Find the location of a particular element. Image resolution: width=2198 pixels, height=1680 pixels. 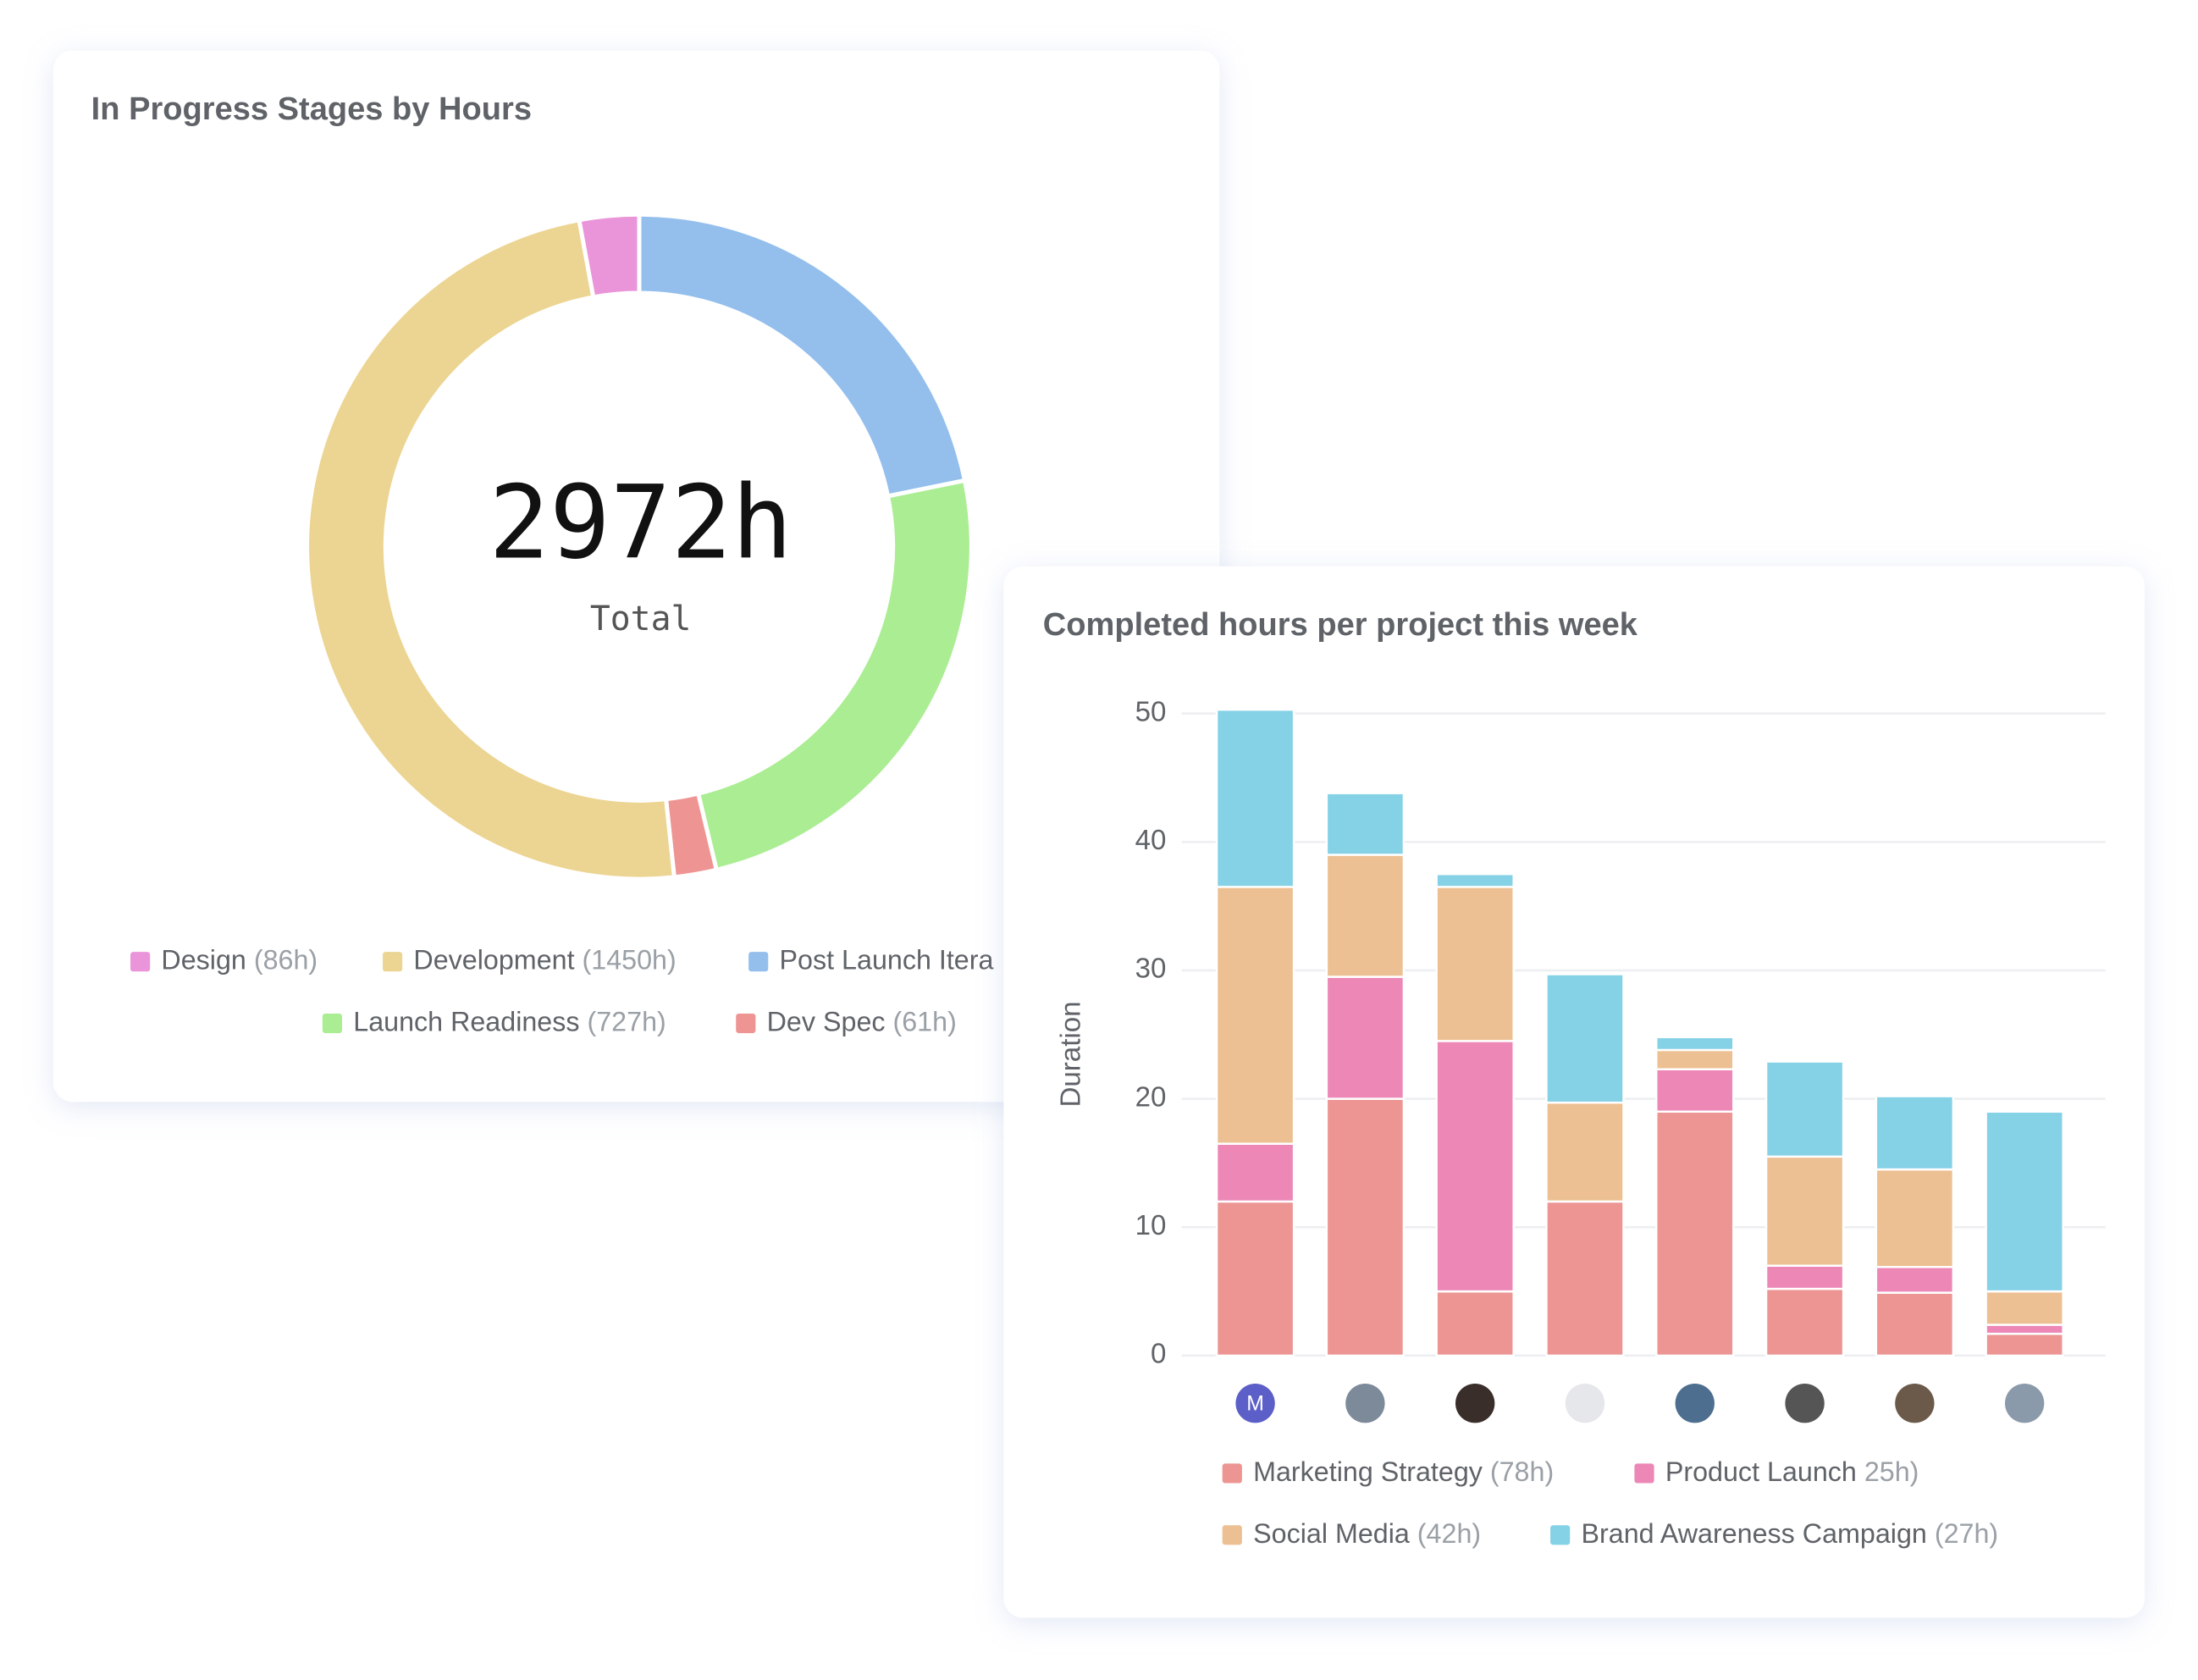

card-title: In Progress Stages by Hours is located at coordinates (311, 109).